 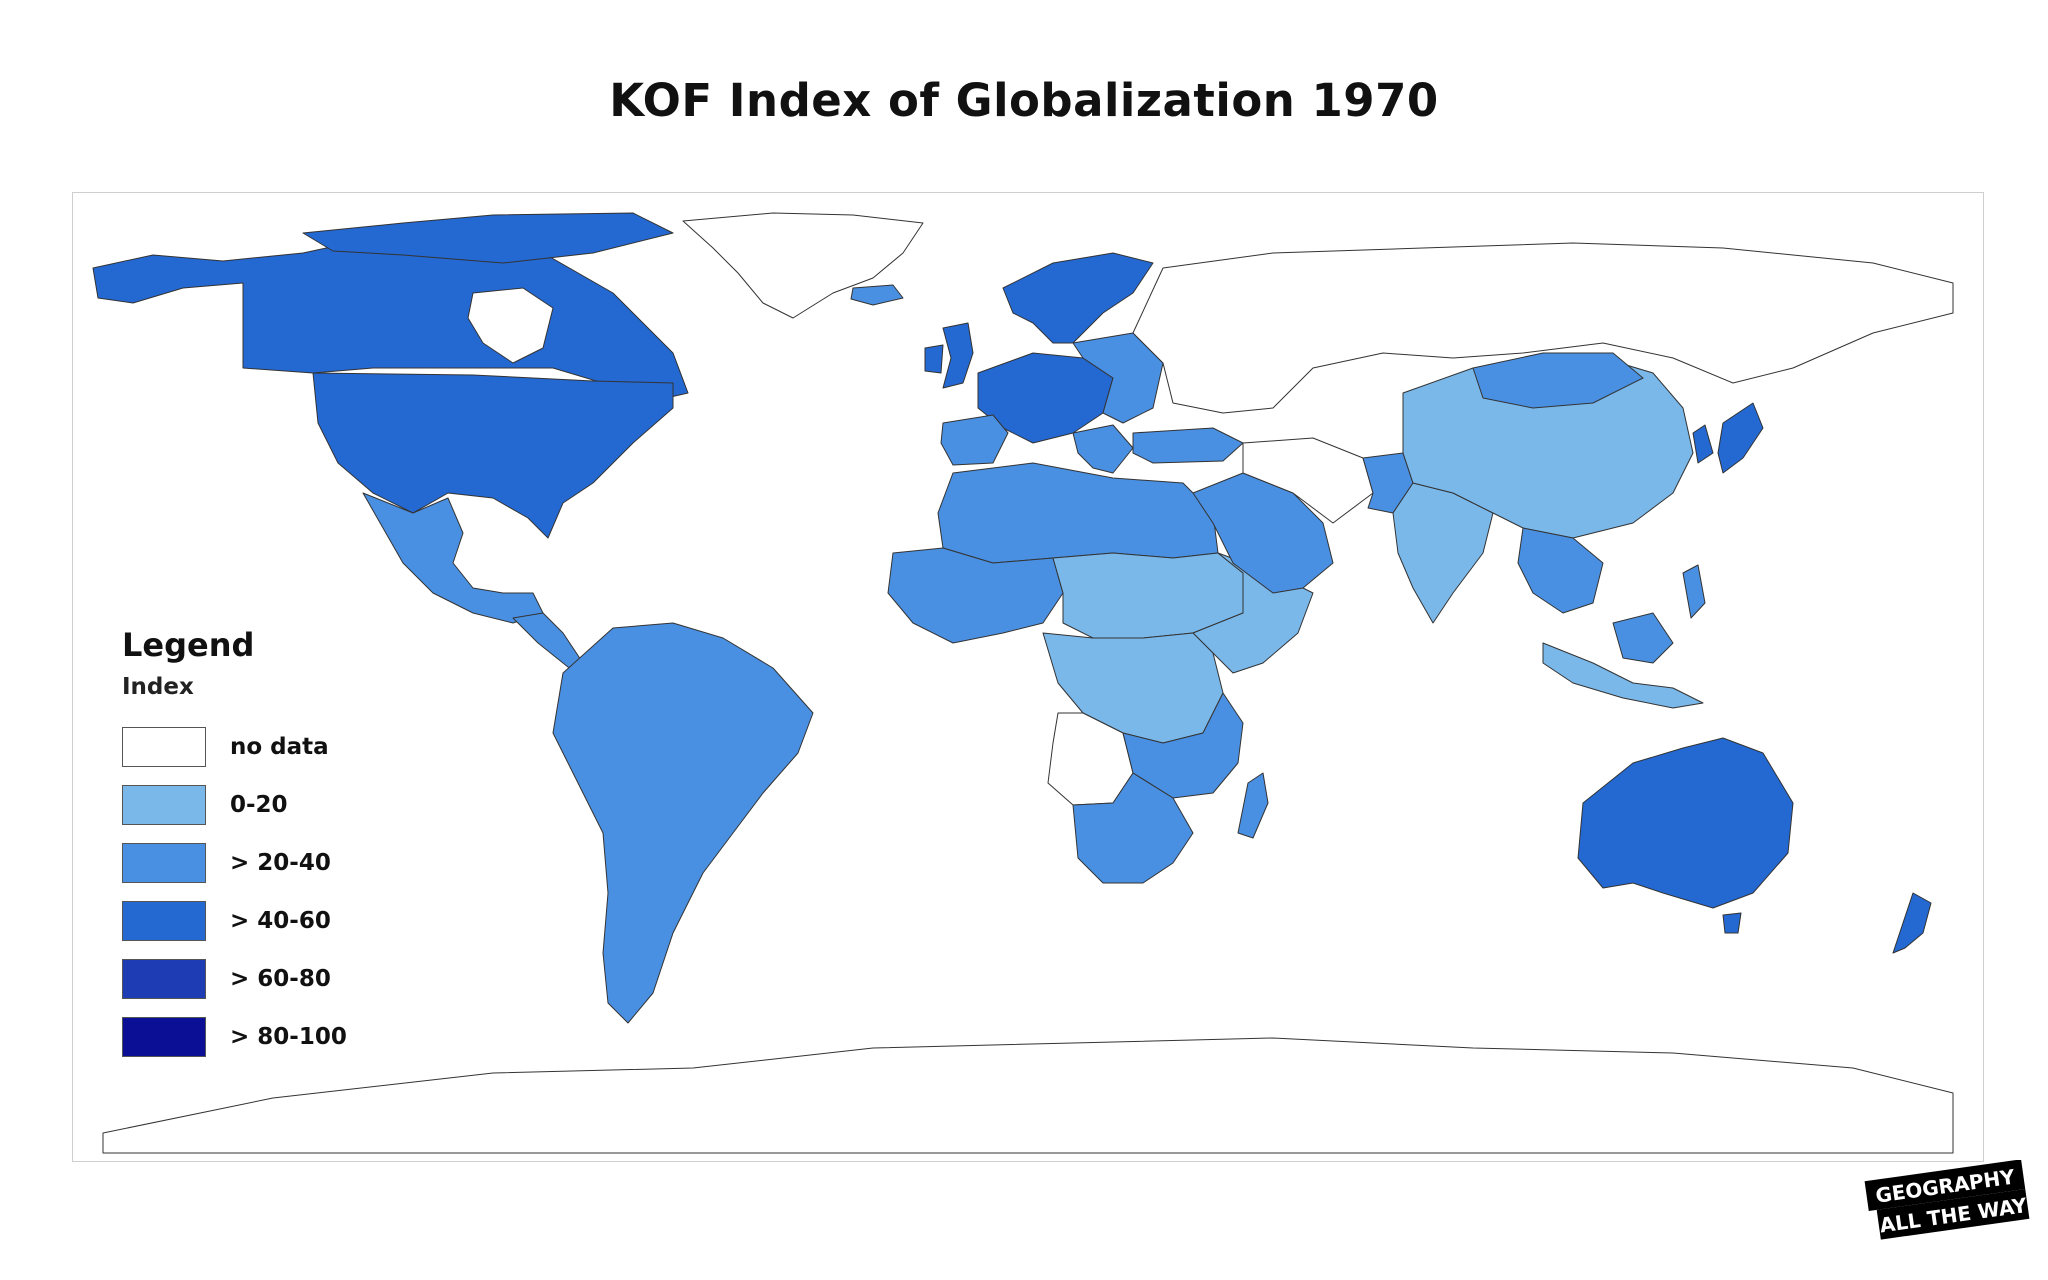 I want to click on legend-item: 0-20, so click(x=234, y=805).